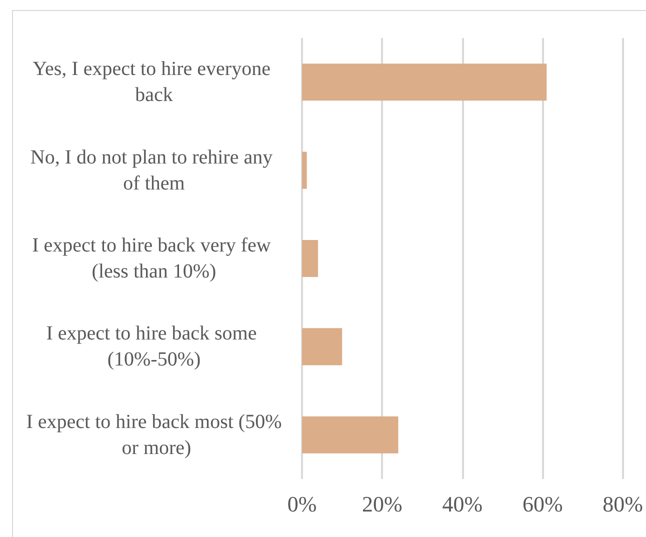  What do you see at coordinates (154, 82) in the screenshot?
I see `y-tick-label: Yes, I expect to hire everyone back` at bounding box center [154, 82].